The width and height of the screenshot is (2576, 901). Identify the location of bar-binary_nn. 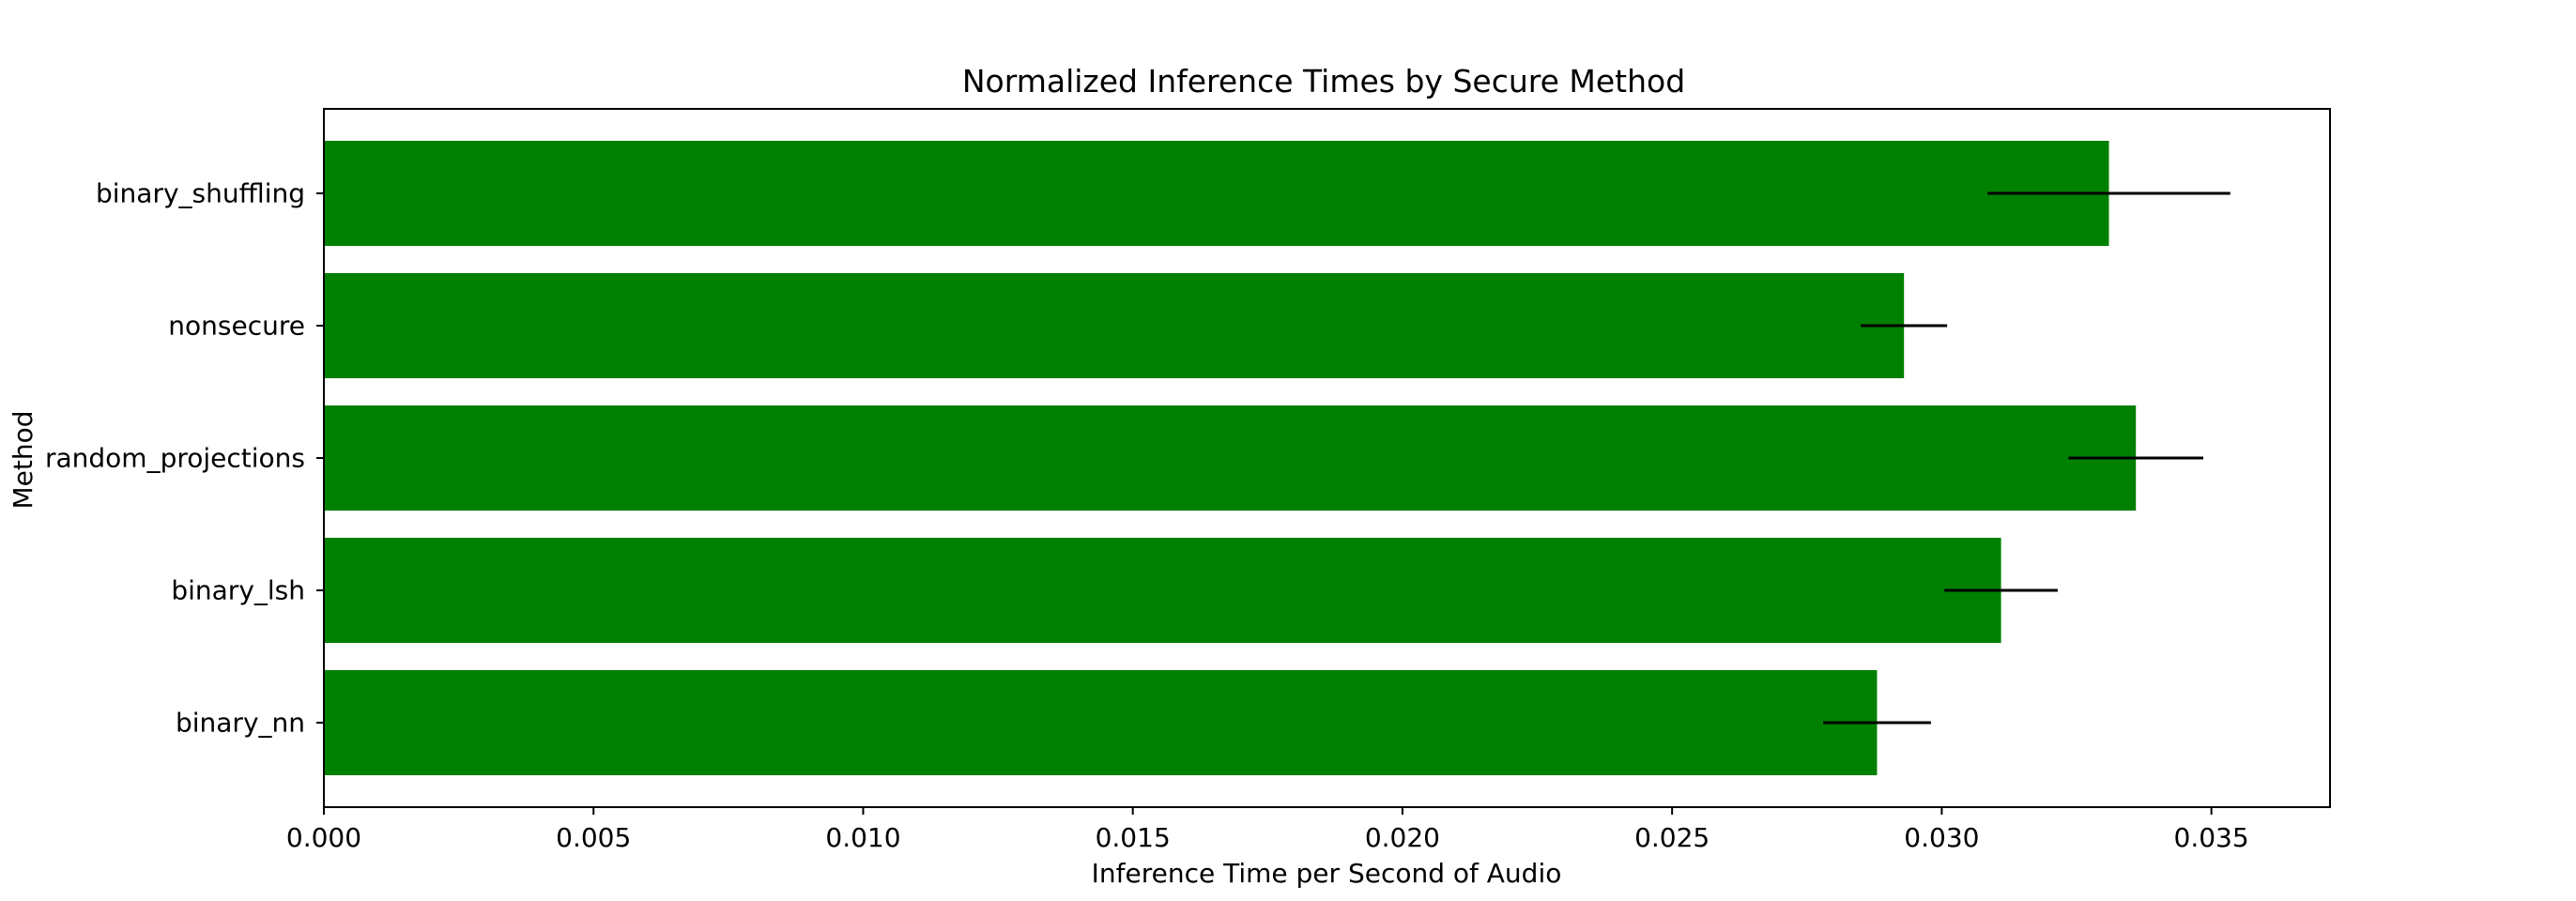
(1101, 723).